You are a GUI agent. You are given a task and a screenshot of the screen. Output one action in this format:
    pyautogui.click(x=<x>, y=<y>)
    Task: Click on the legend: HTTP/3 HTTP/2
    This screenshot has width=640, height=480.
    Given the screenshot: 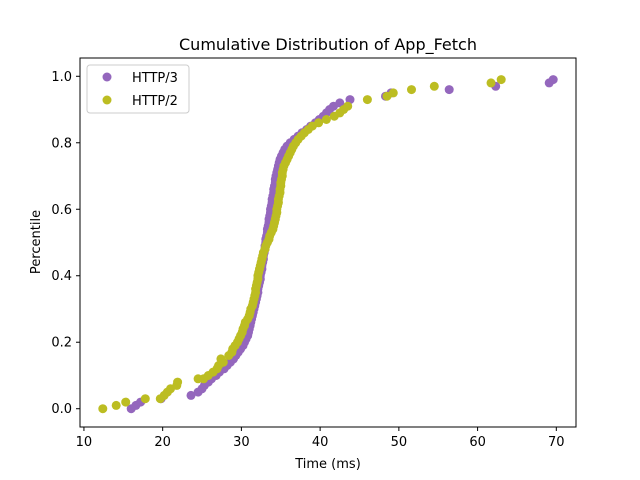 What is the action you would take?
    pyautogui.click(x=138, y=89)
    